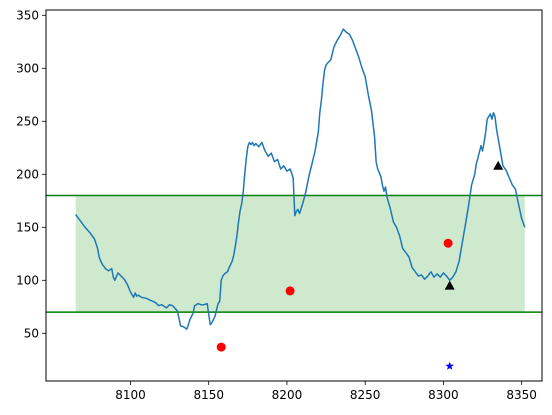  I want to click on y-tick-label: 200, so click(27, 174).